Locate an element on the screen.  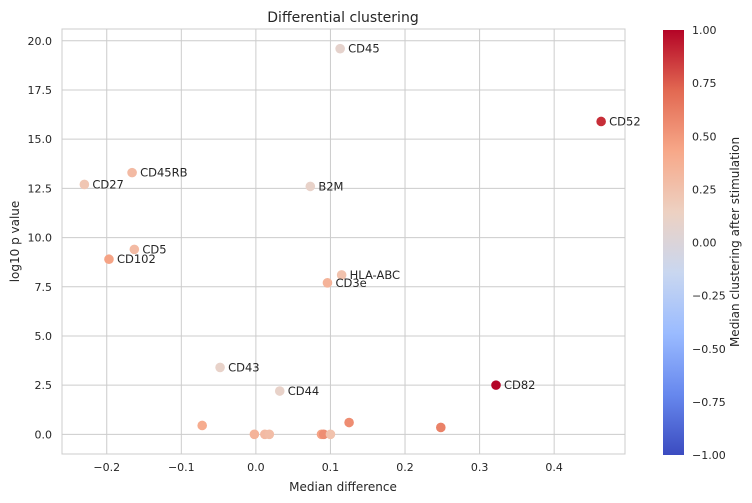
colorbar-tick-label: −0.75 is located at coordinates (709, 402).